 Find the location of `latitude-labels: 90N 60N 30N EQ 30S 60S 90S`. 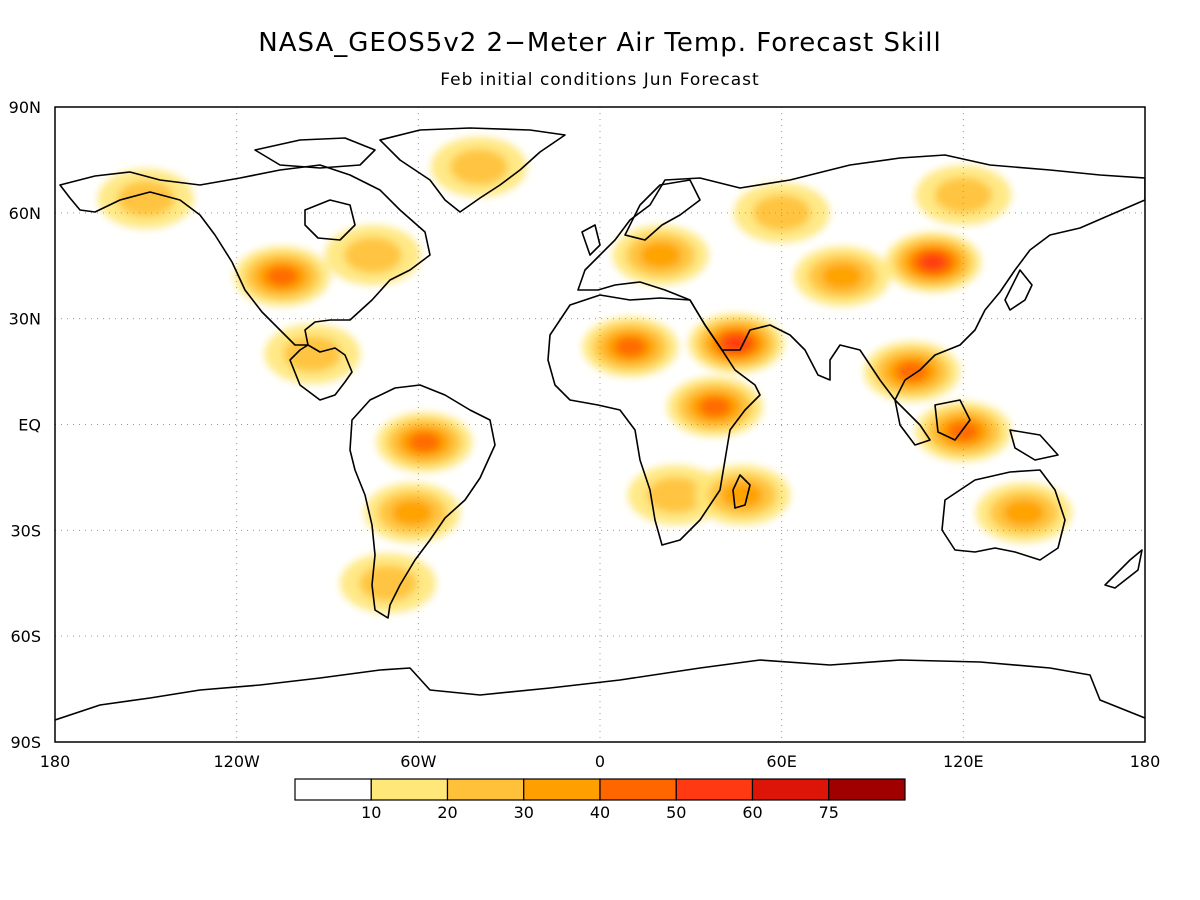

latitude-labels: 90N 60N 30N EQ 30S 60S 90S is located at coordinates (25, 425).